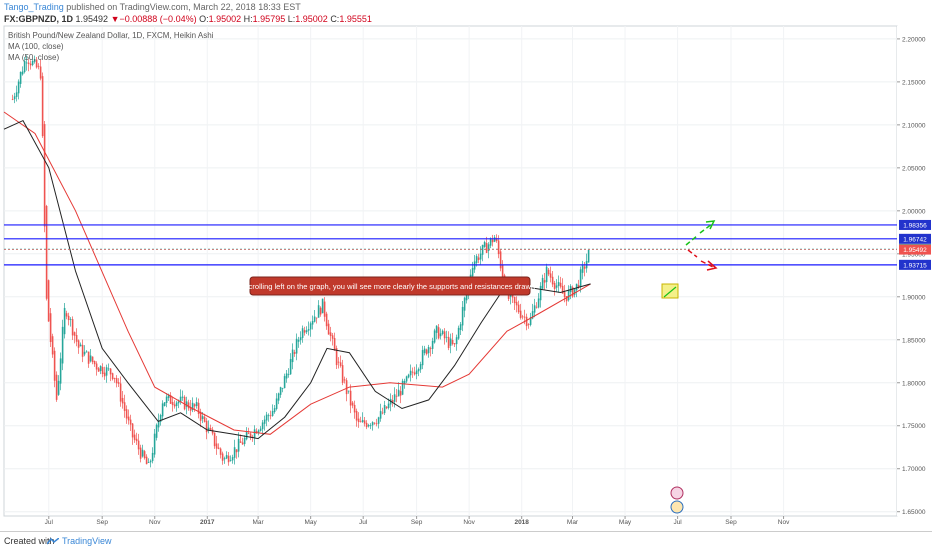 The image size is (932, 551). What do you see at coordinates (914, 271) in the screenshot?
I see `price-axis` at bounding box center [914, 271].